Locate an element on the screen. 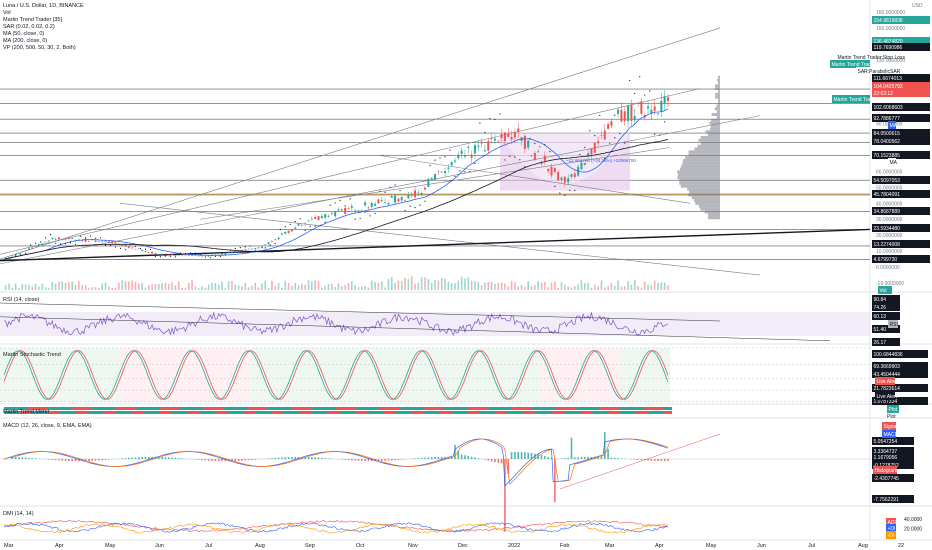 Image resolution: width=932 pixels, height=550 pixels. rsi-label: 51.40 is located at coordinates (886, 329).